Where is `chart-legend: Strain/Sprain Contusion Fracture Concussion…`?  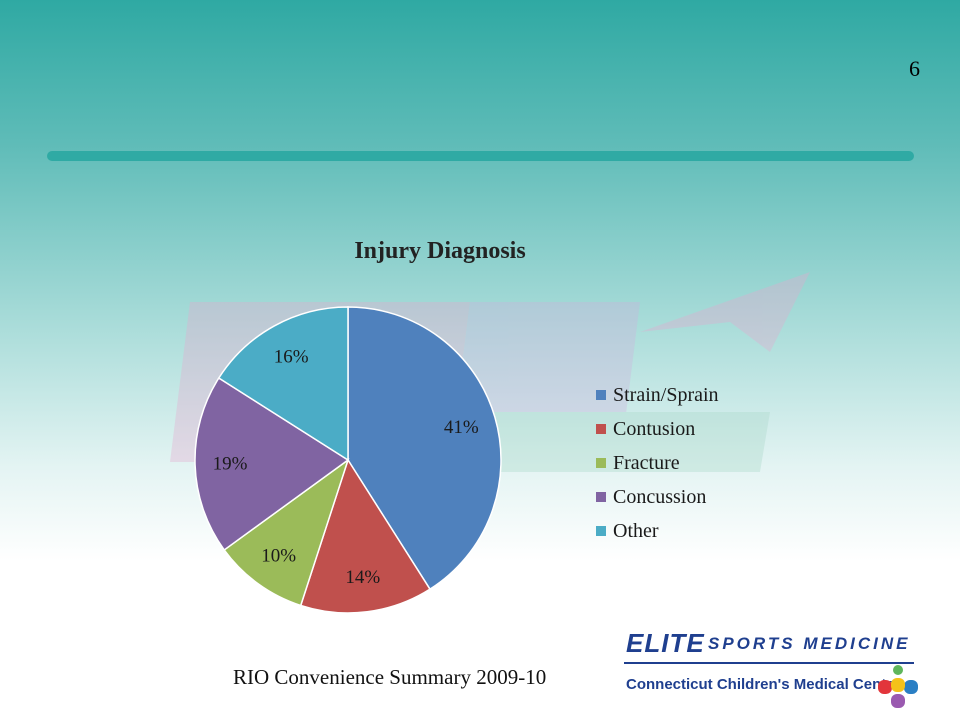
chart-legend: Strain/Sprain Contusion Fracture Concussion… is located at coordinates (657, 463).